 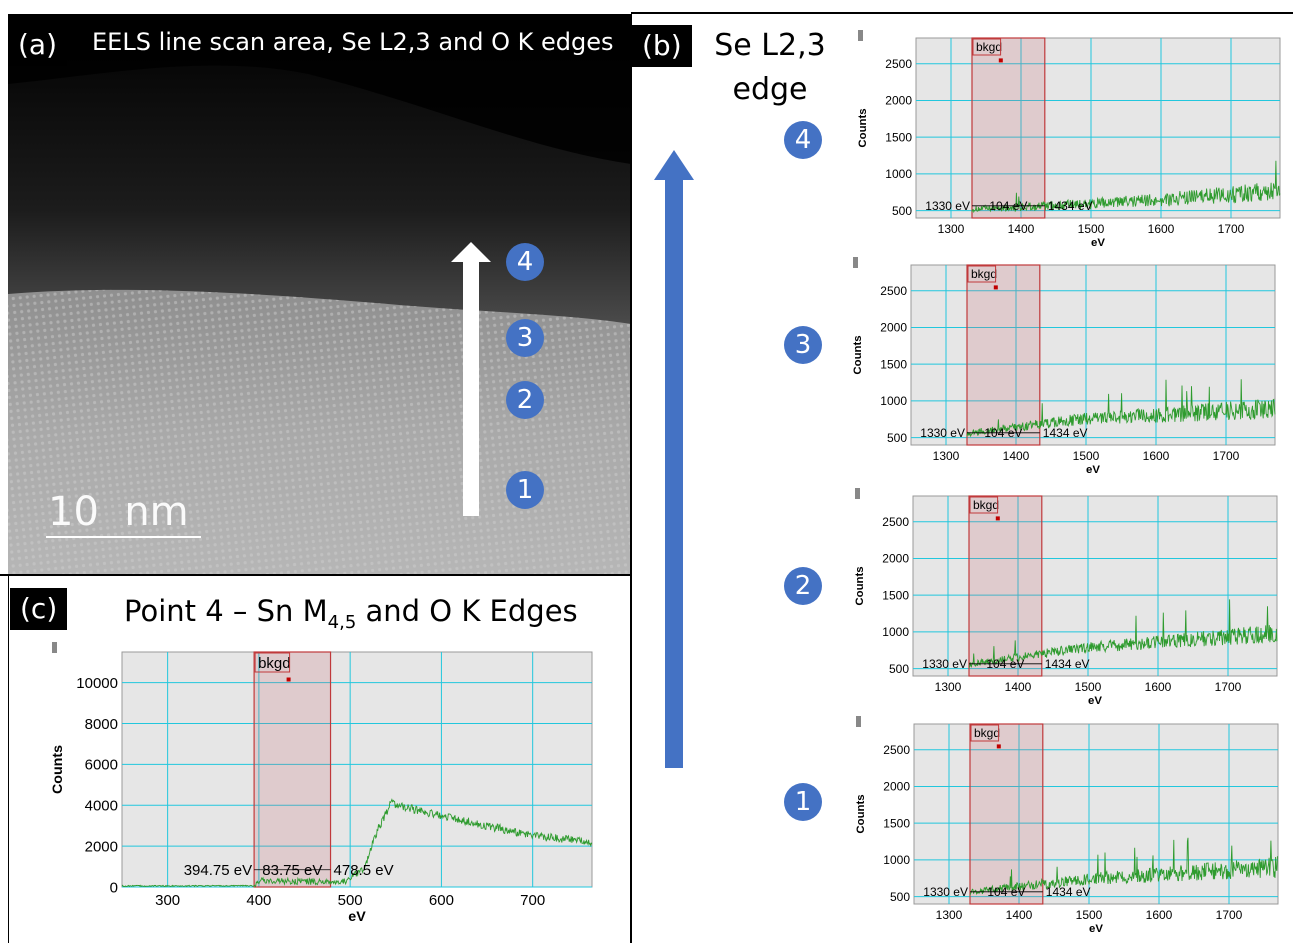 I want to click on scan-point-1-marker: 1, so click(x=525, y=490).